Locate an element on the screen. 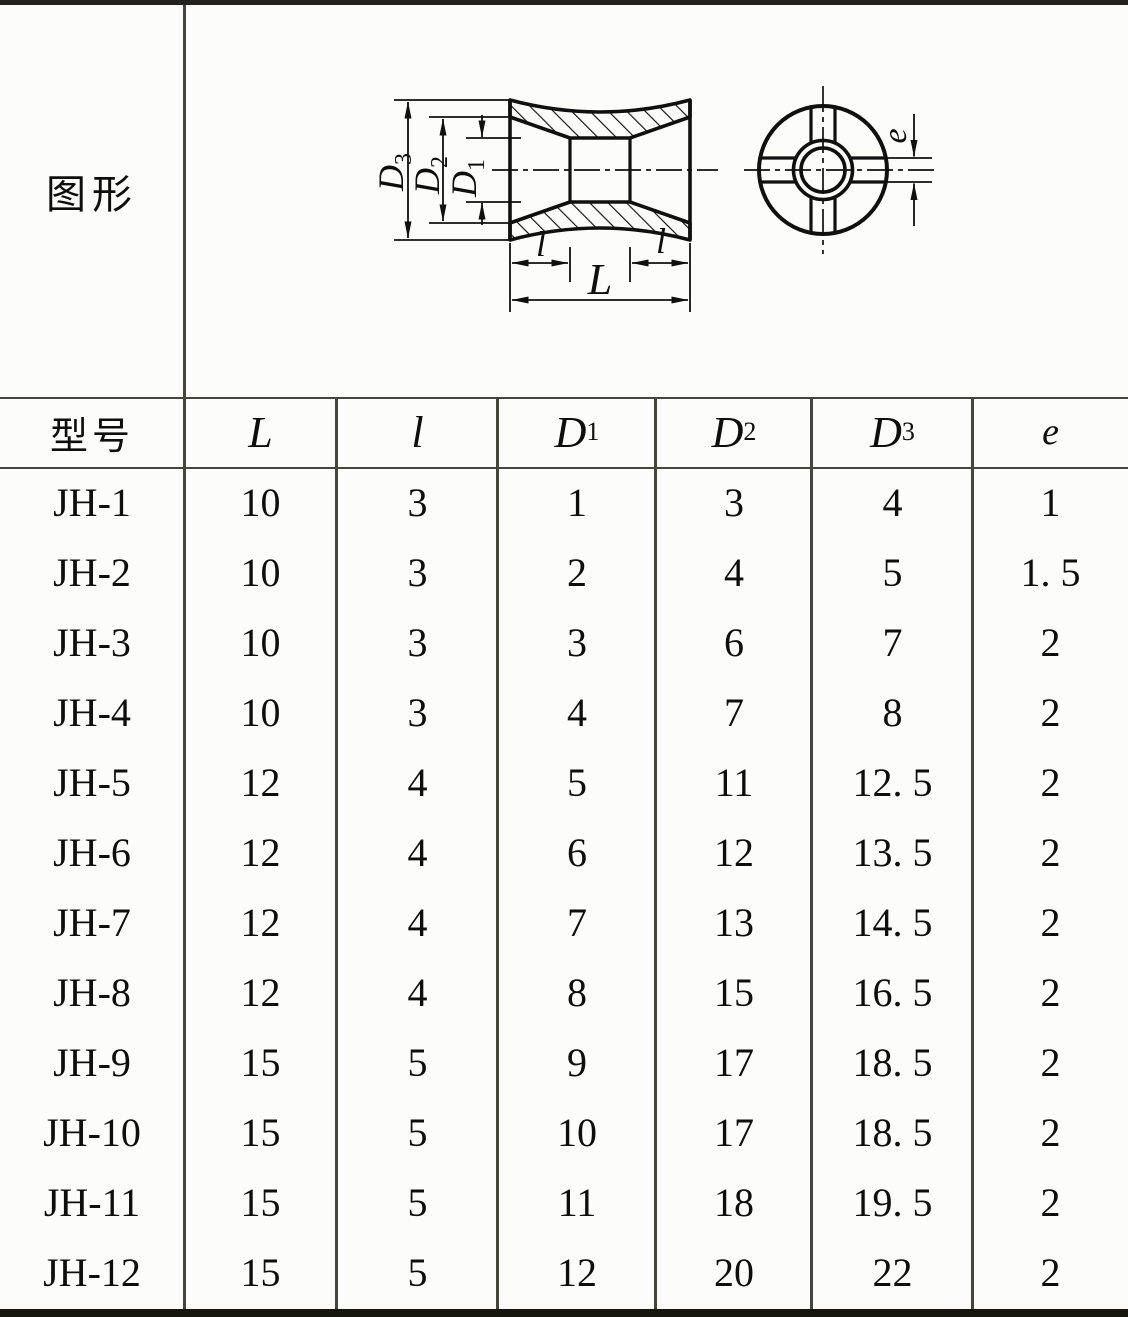  table-row: JH-3 10 3 3 6 7 2 is located at coordinates (564, 642).